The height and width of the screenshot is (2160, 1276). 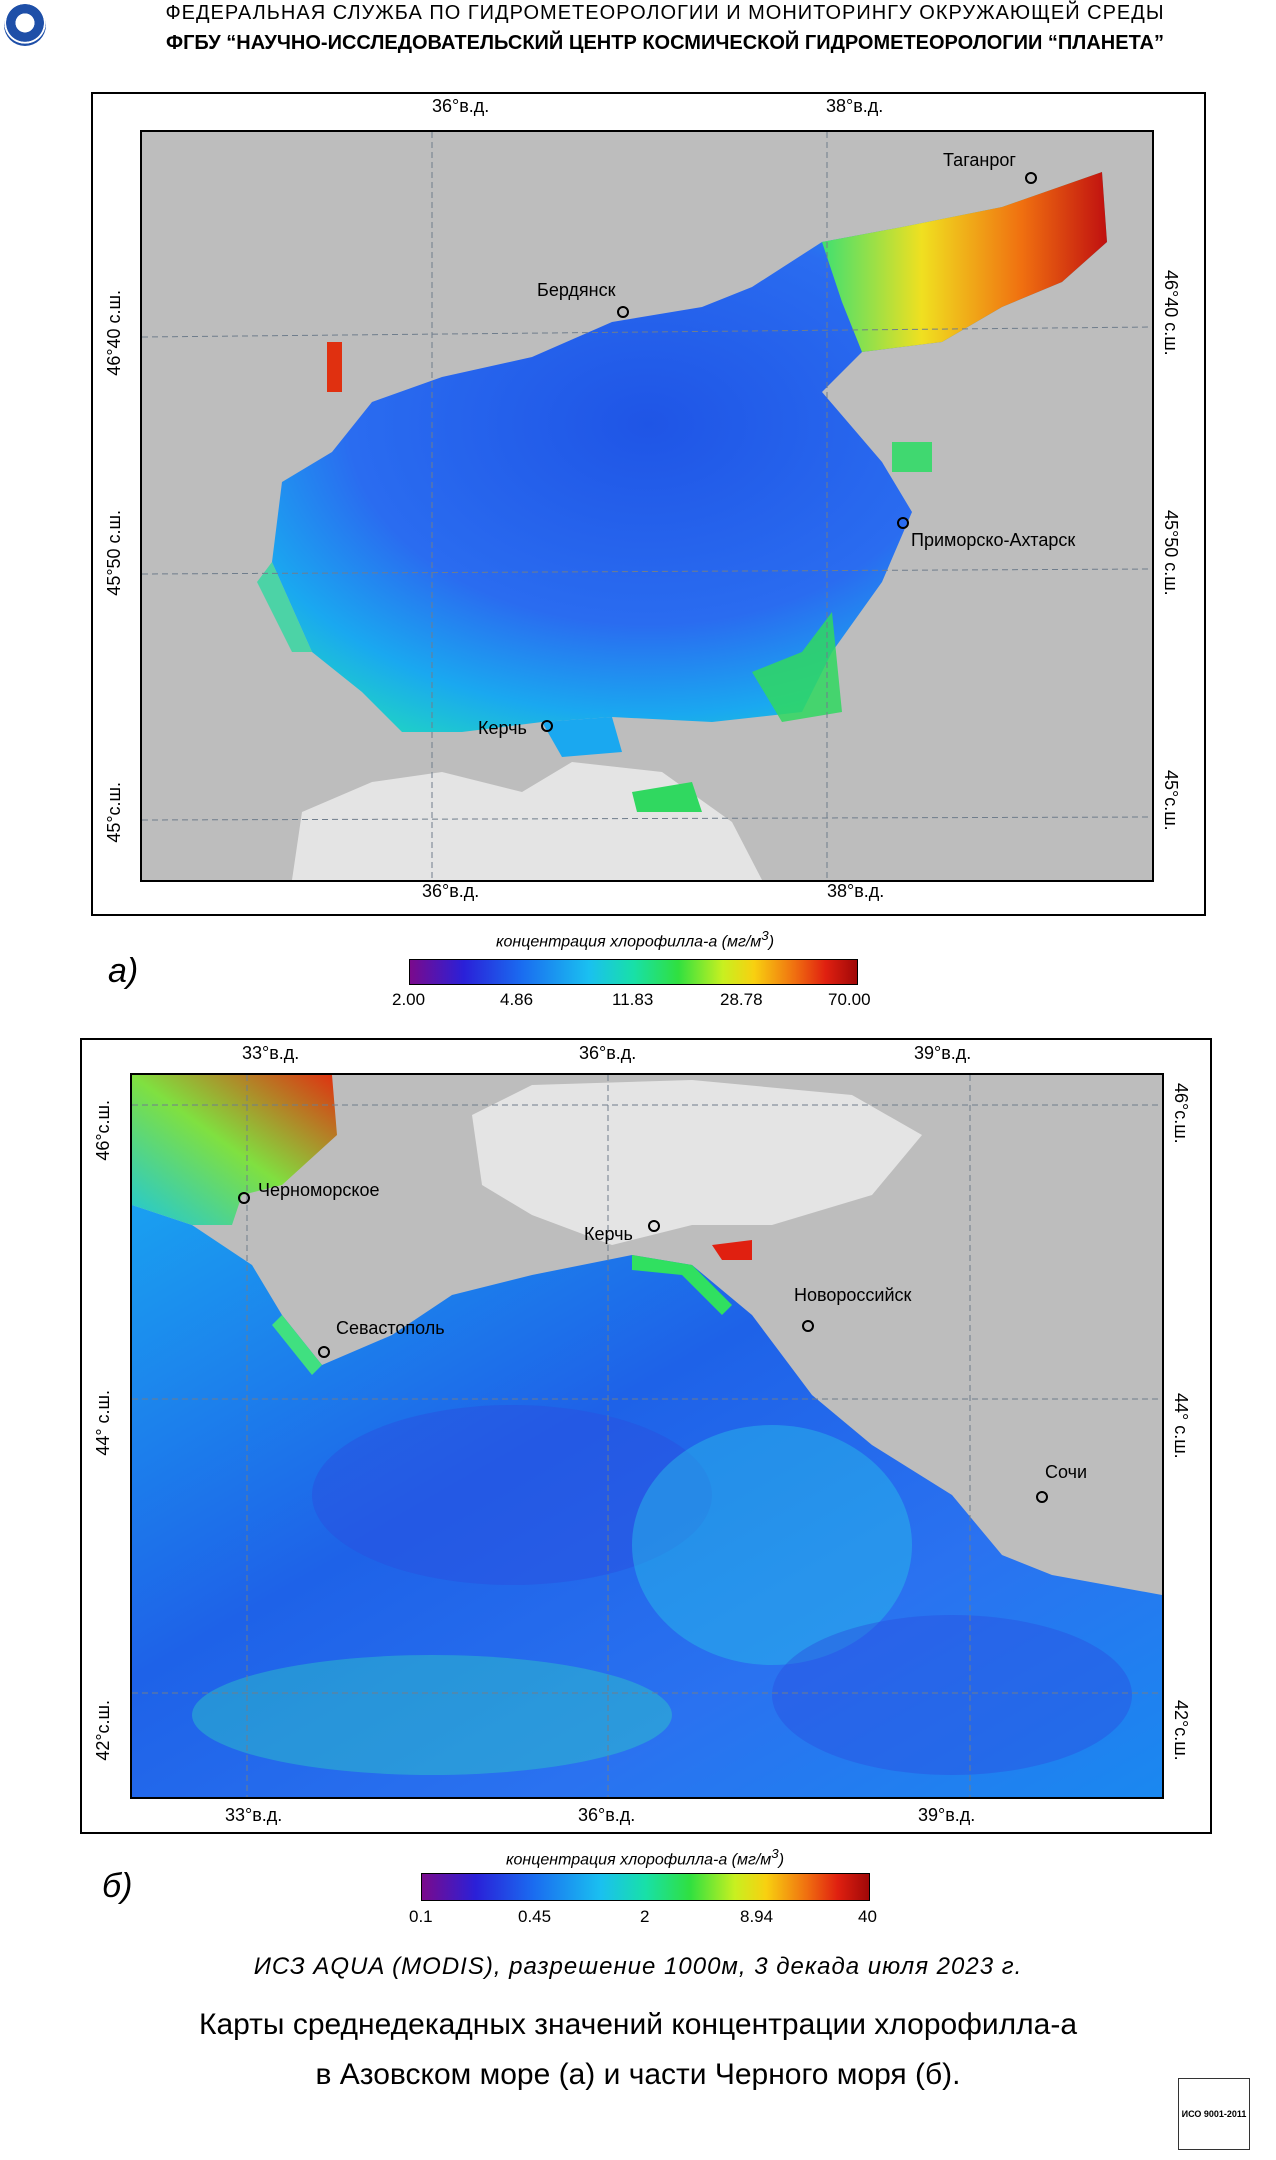 I want to click on colorbar-b-label-3: 8.94, so click(x=757, y=1916).